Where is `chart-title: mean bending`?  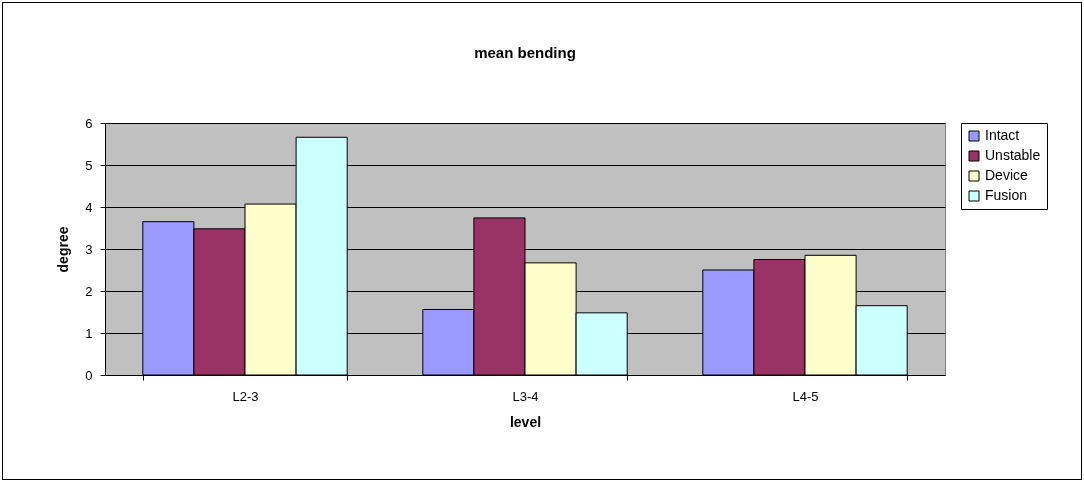 chart-title: mean bending is located at coordinates (525, 52).